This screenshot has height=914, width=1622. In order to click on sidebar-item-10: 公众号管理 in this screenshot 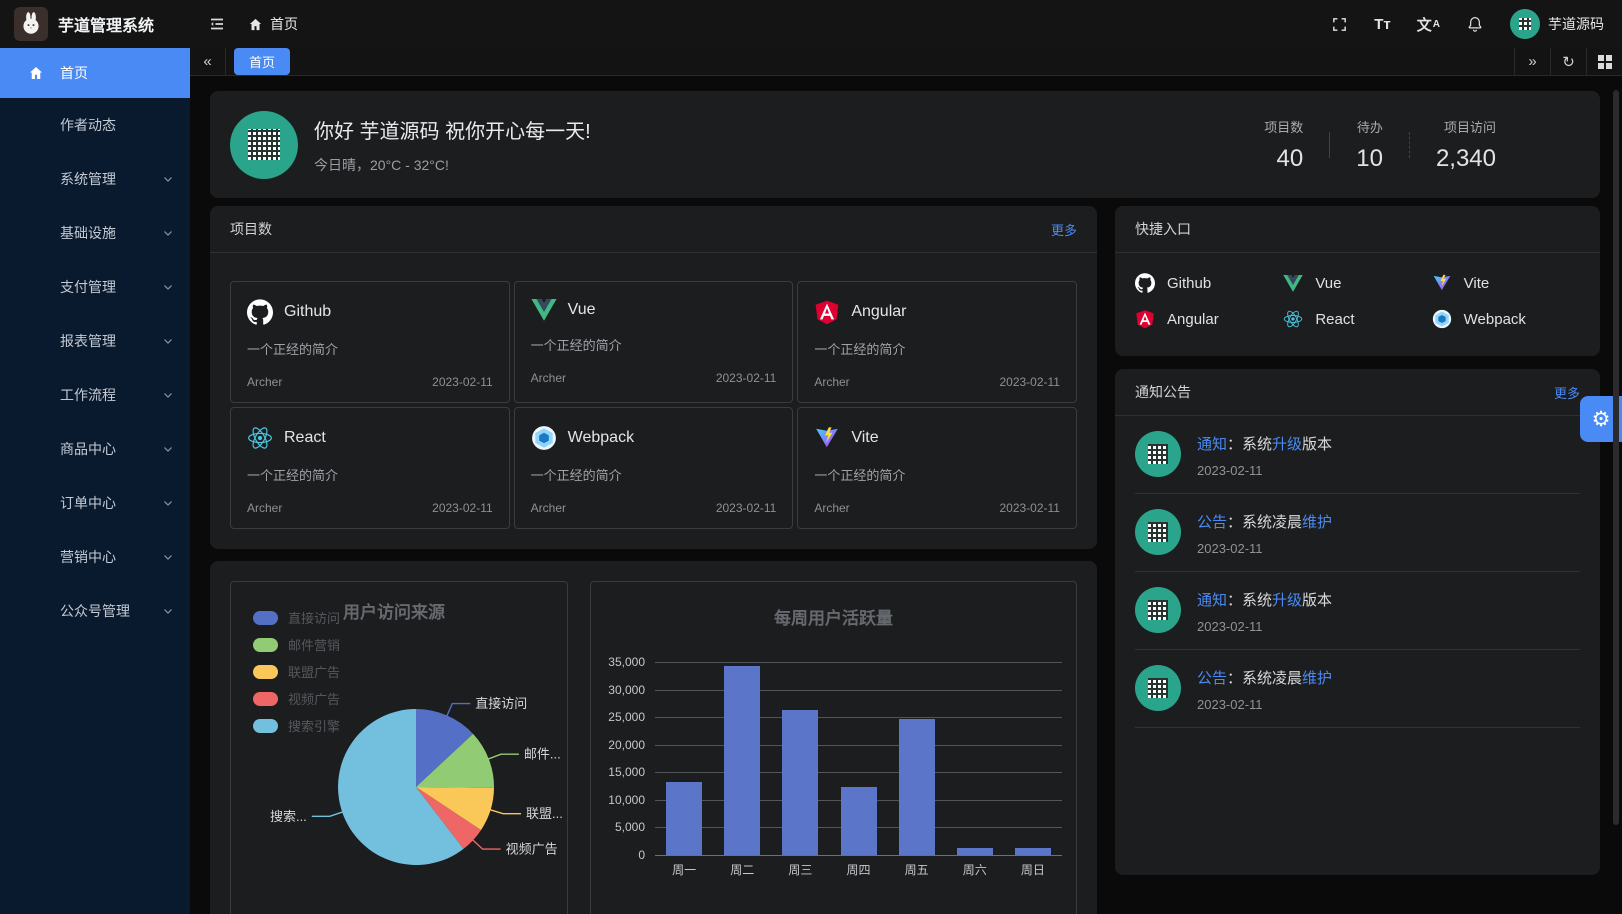, I will do `click(95, 611)`.